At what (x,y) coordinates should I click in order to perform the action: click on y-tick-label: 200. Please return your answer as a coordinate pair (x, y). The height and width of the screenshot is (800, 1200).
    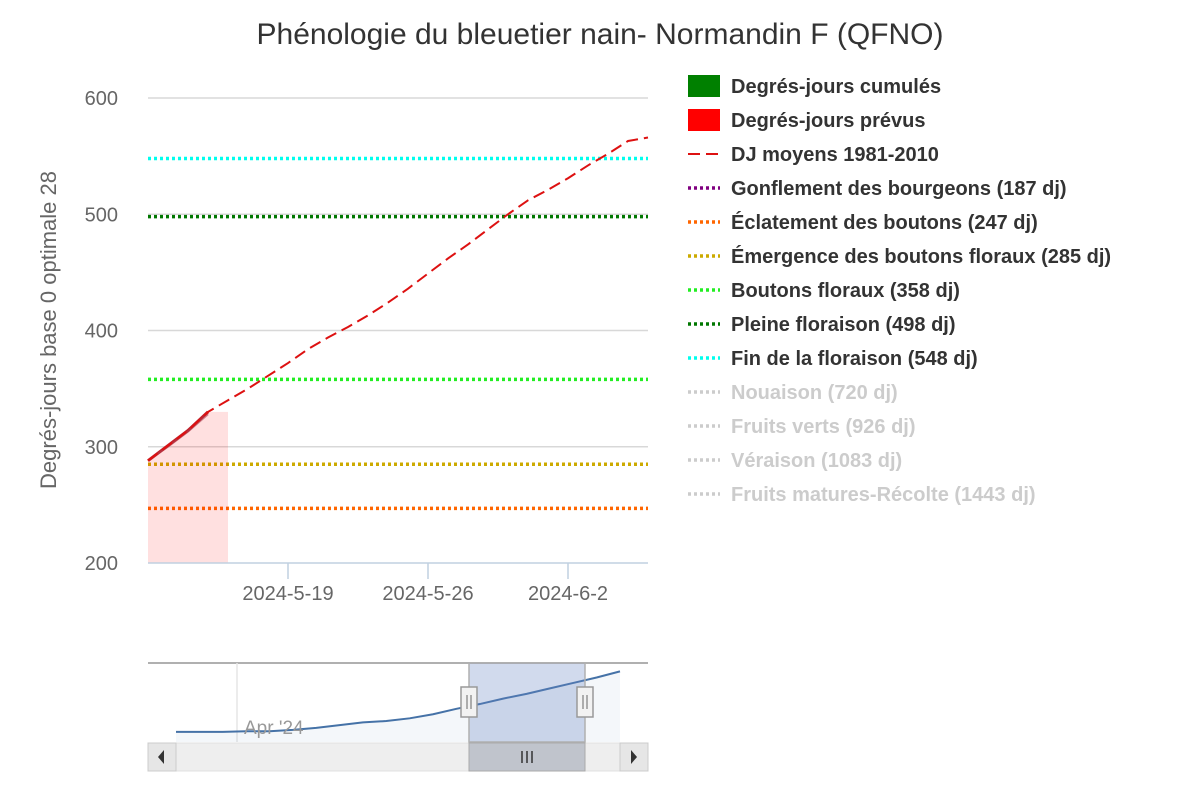
    Looking at the image, I should click on (101, 564).